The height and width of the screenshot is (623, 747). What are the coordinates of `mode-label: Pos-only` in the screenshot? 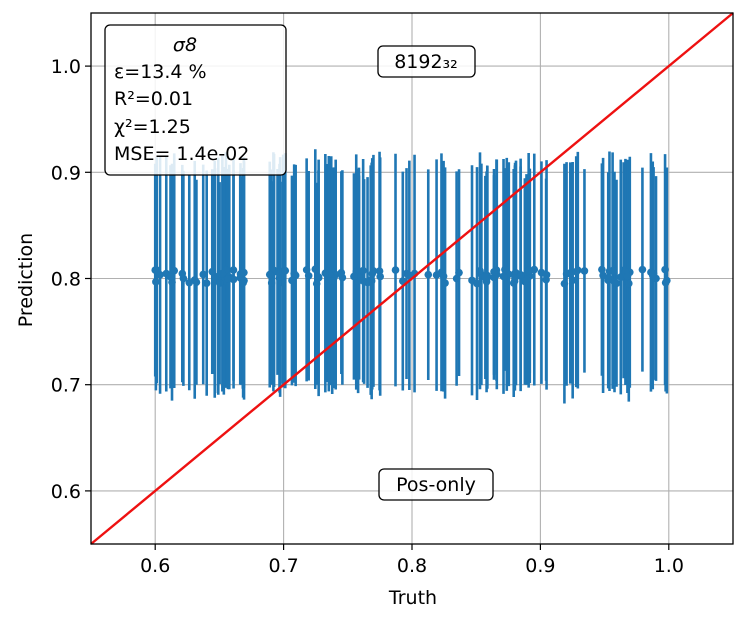 It's located at (436, 485).